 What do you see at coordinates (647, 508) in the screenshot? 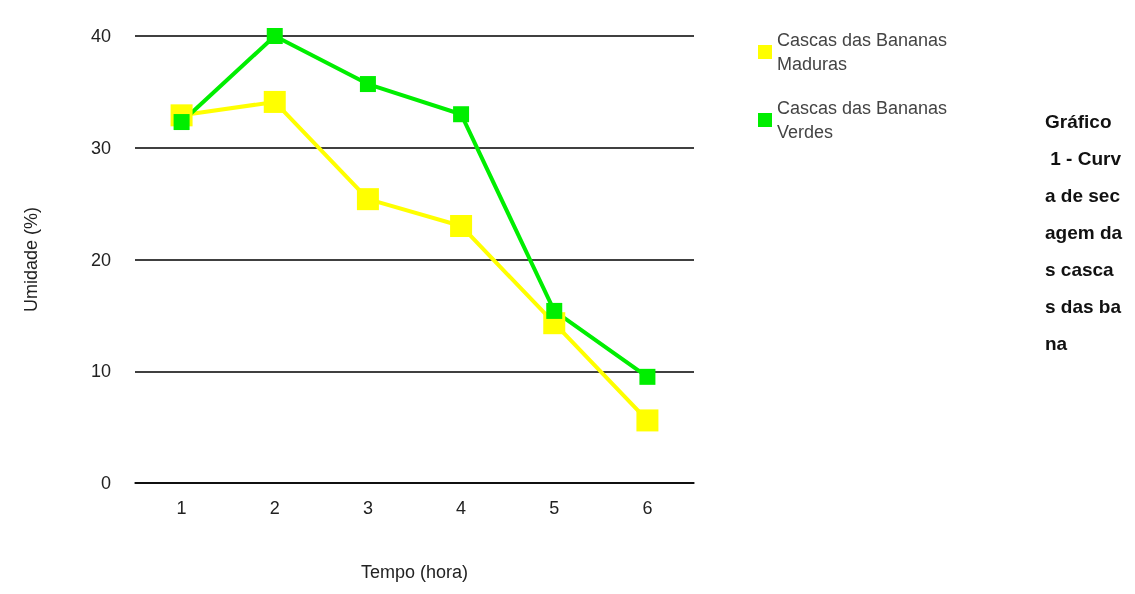
I see `x-tick-label: 6` at bounding box center [647, 508].